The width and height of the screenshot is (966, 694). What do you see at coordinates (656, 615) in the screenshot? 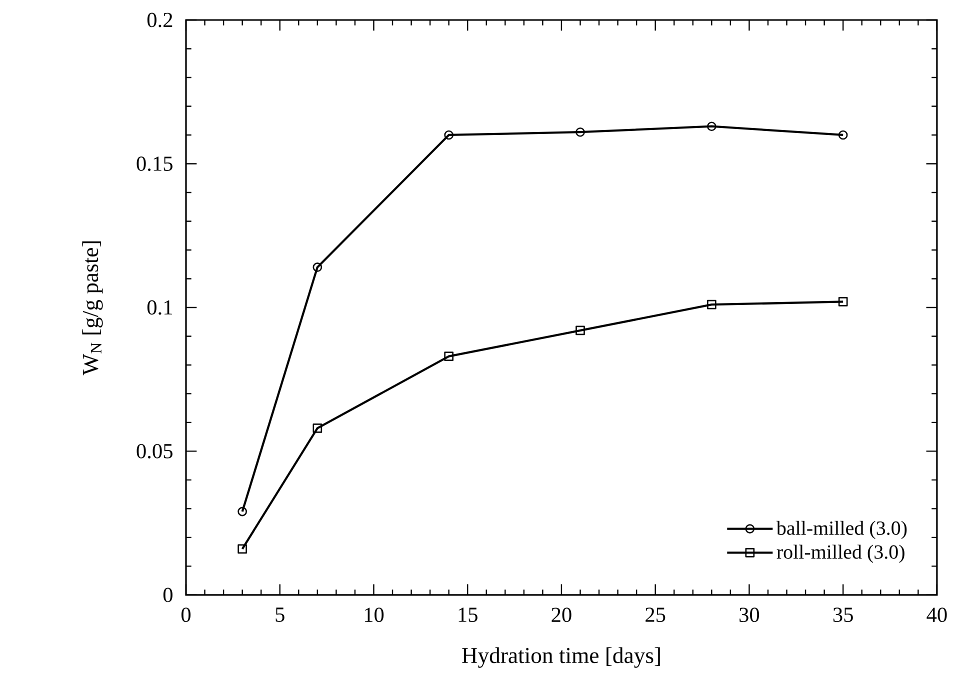
I see `x-tick-label: 25` at bounding box center [656, 615].